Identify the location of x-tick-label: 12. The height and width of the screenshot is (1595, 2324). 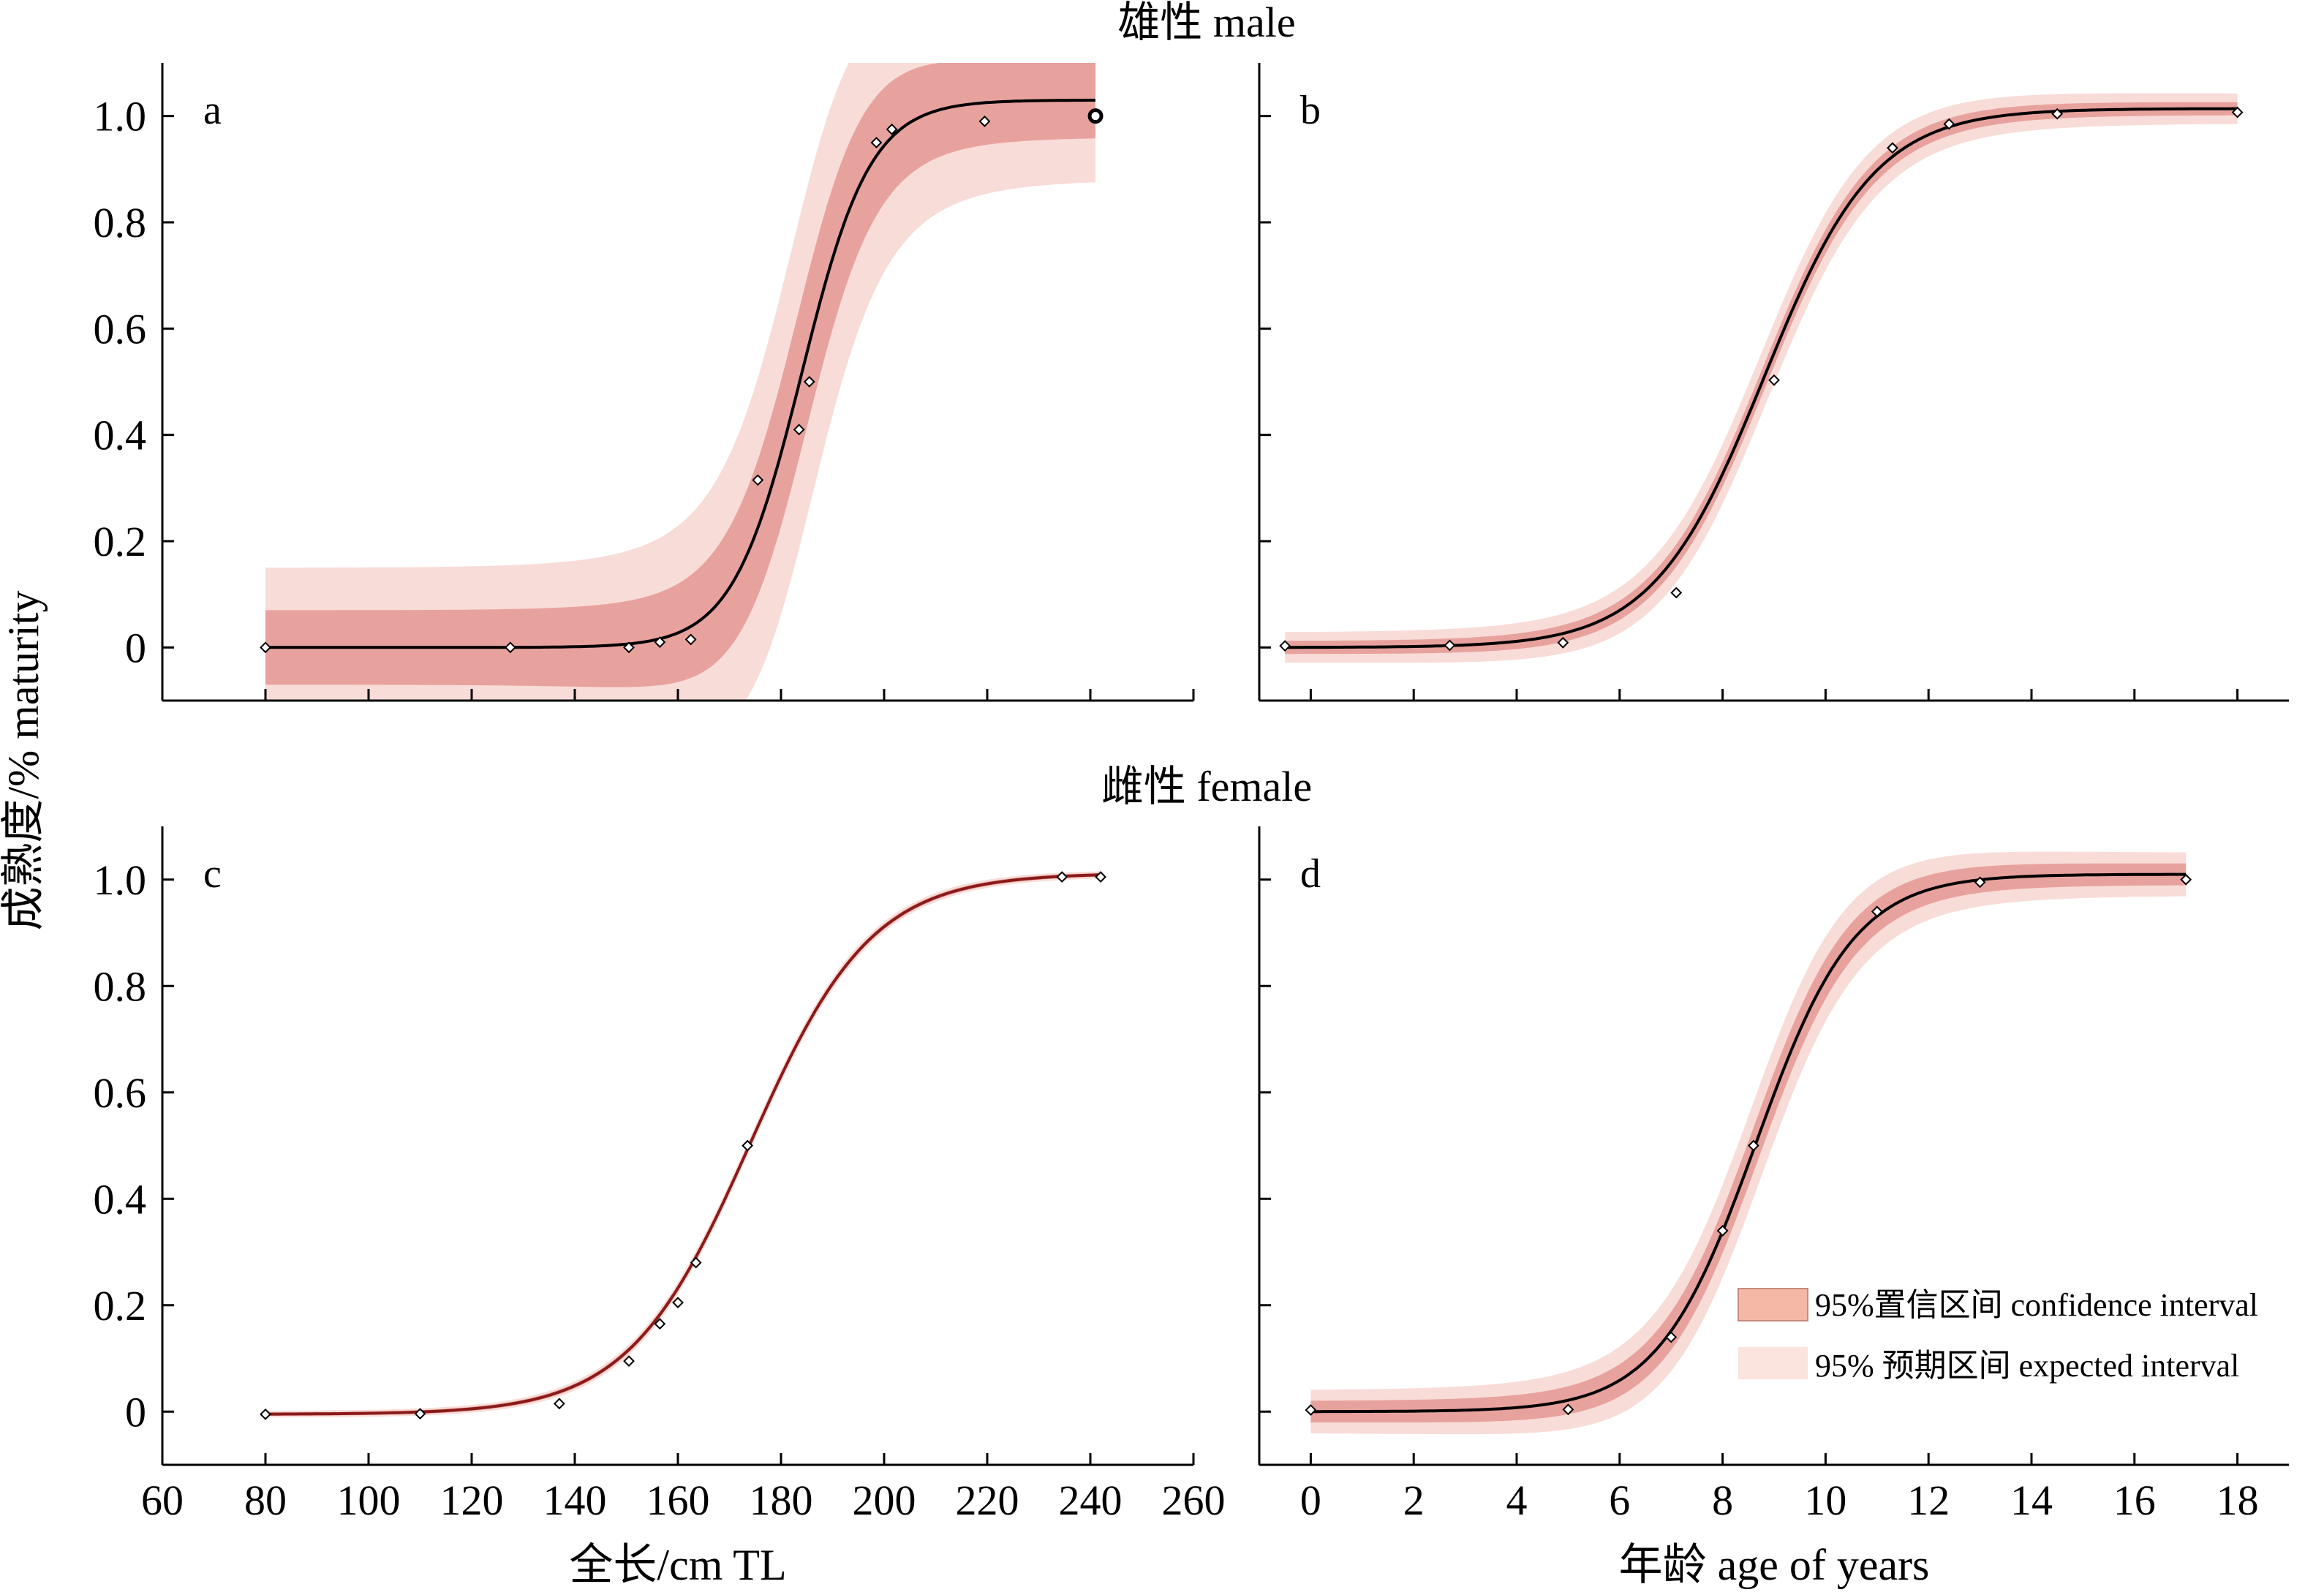
(1928, 1500).